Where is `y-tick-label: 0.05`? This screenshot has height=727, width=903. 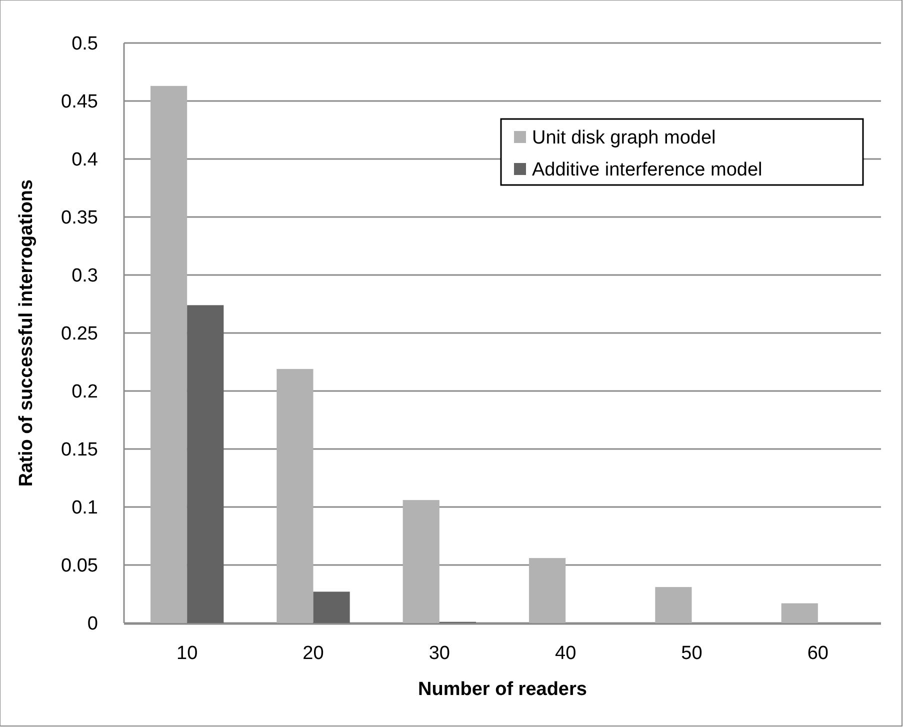
y-tick-label: 0.05 is located at coordinates (79, 566).